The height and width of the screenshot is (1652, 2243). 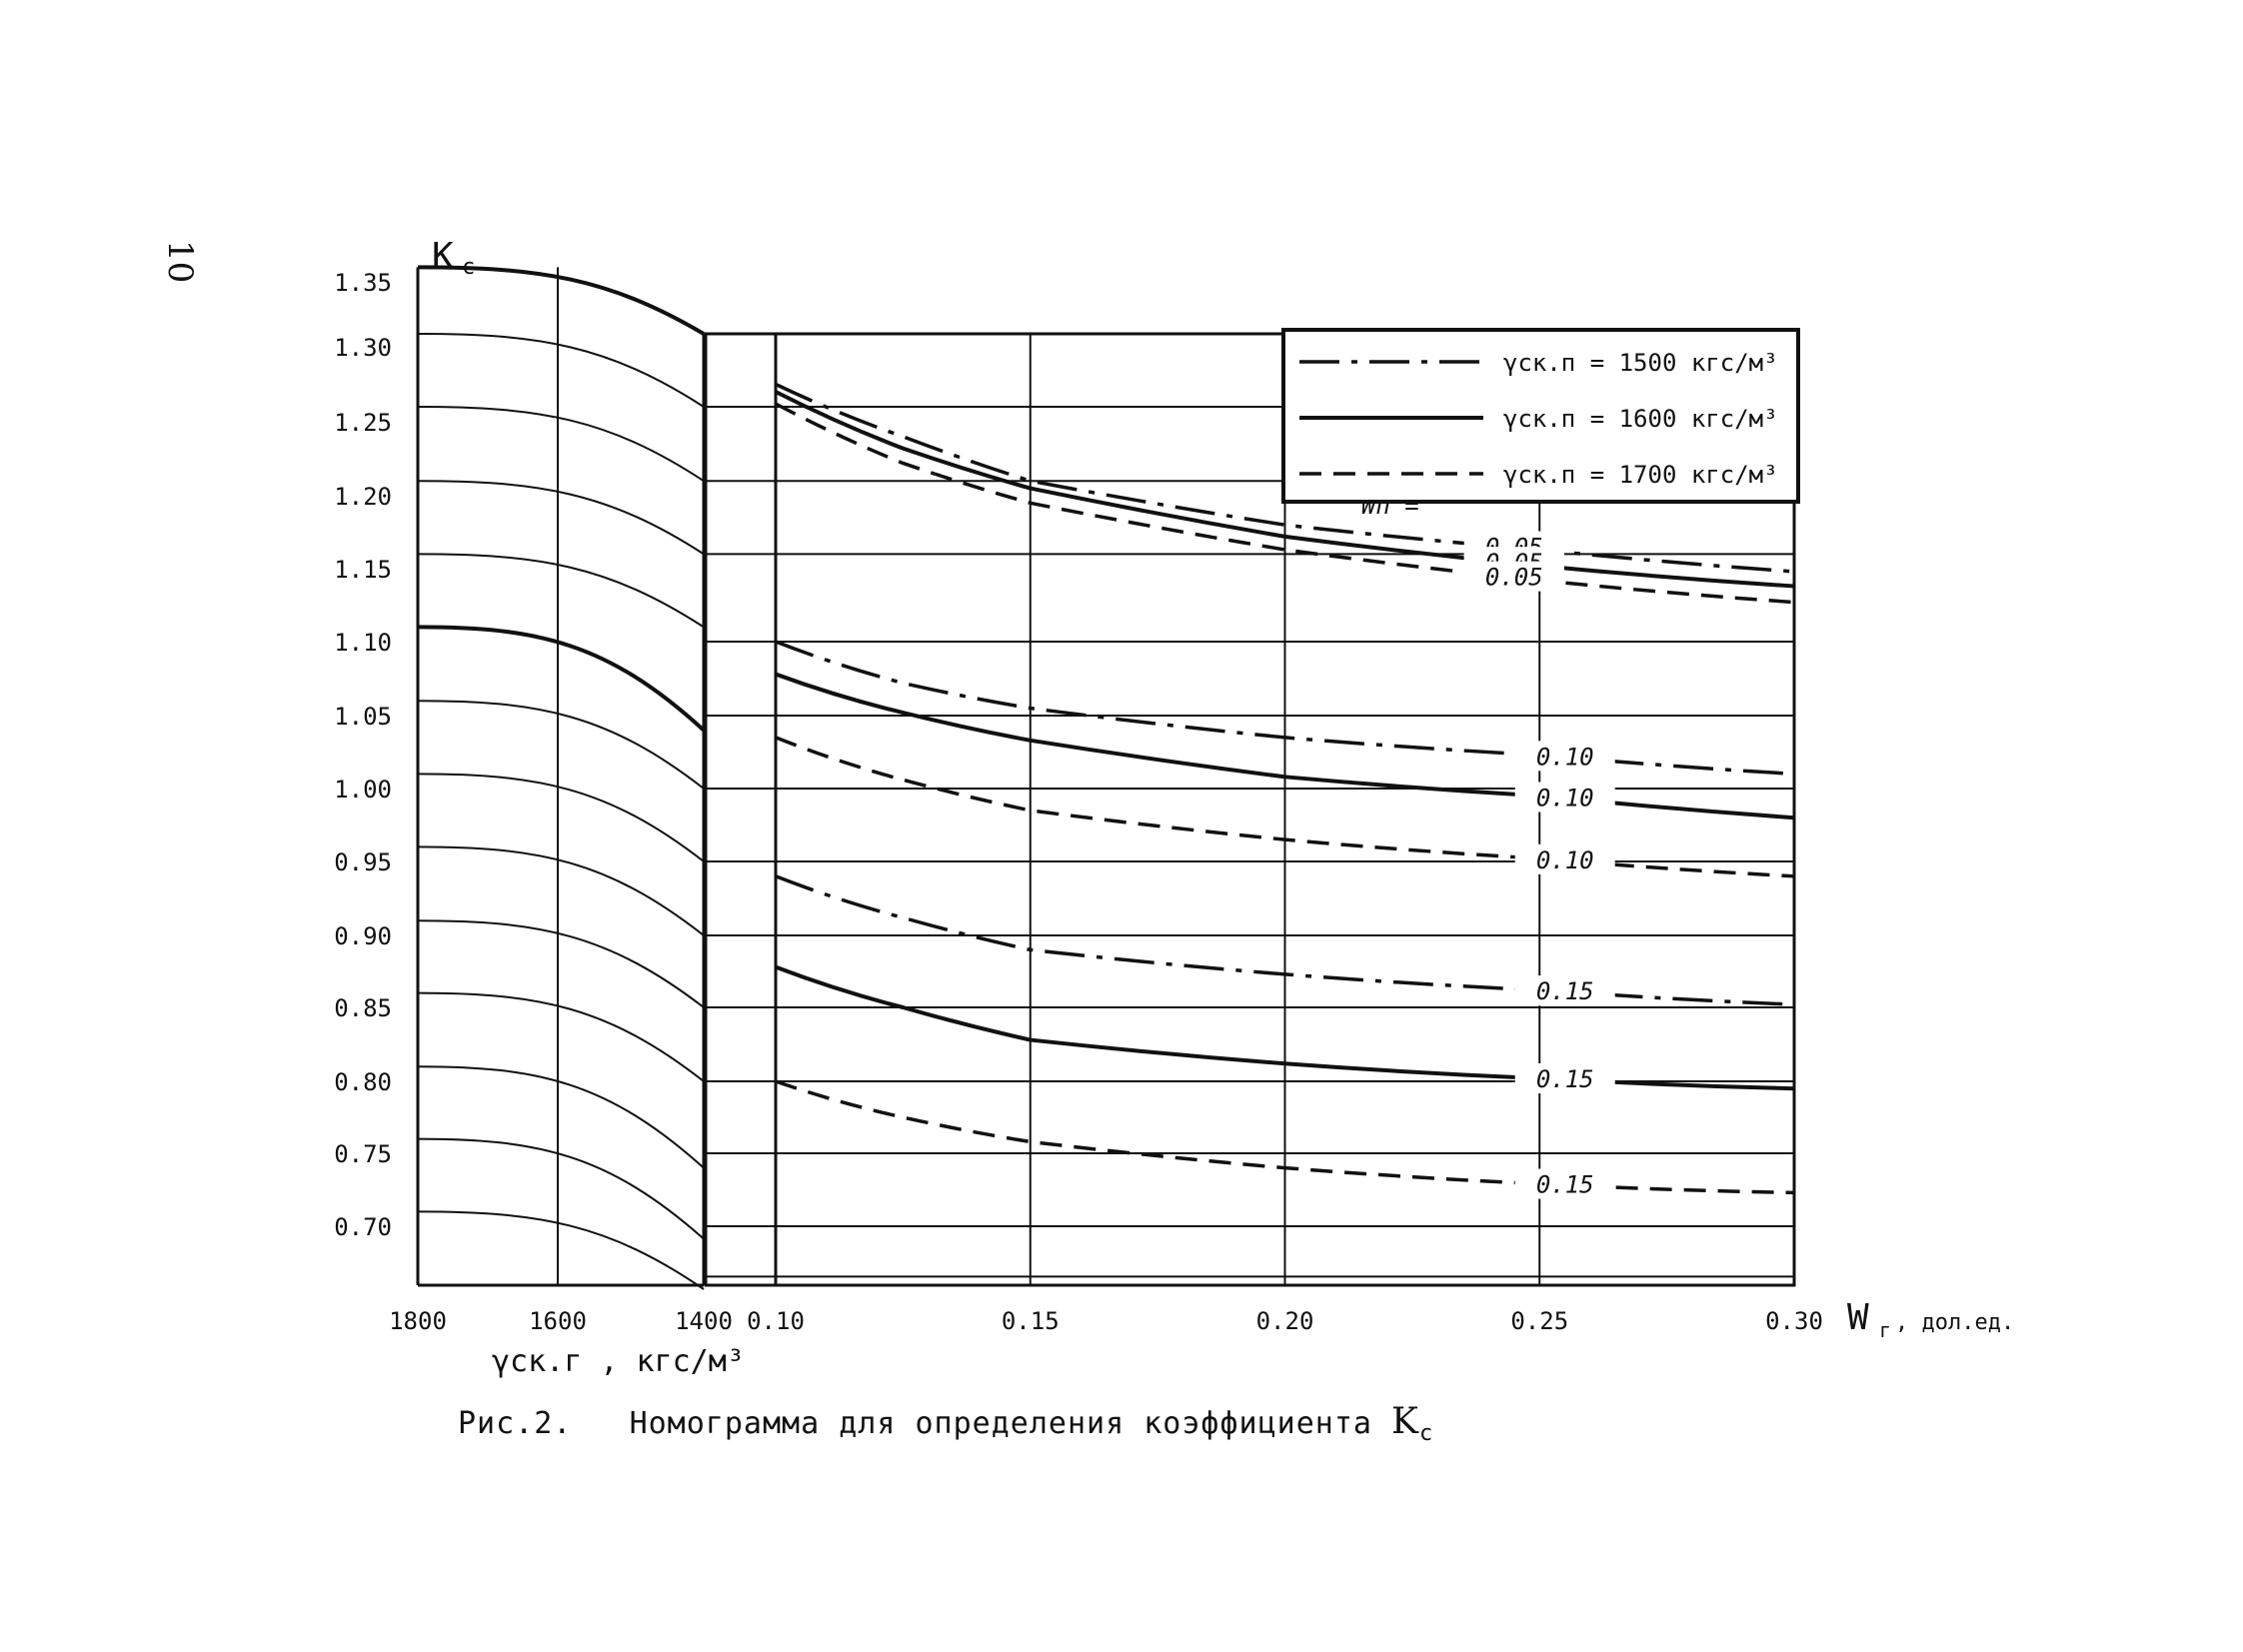 I want to click on left-x-tick-label: 1600, so click(x=558, y=1321).